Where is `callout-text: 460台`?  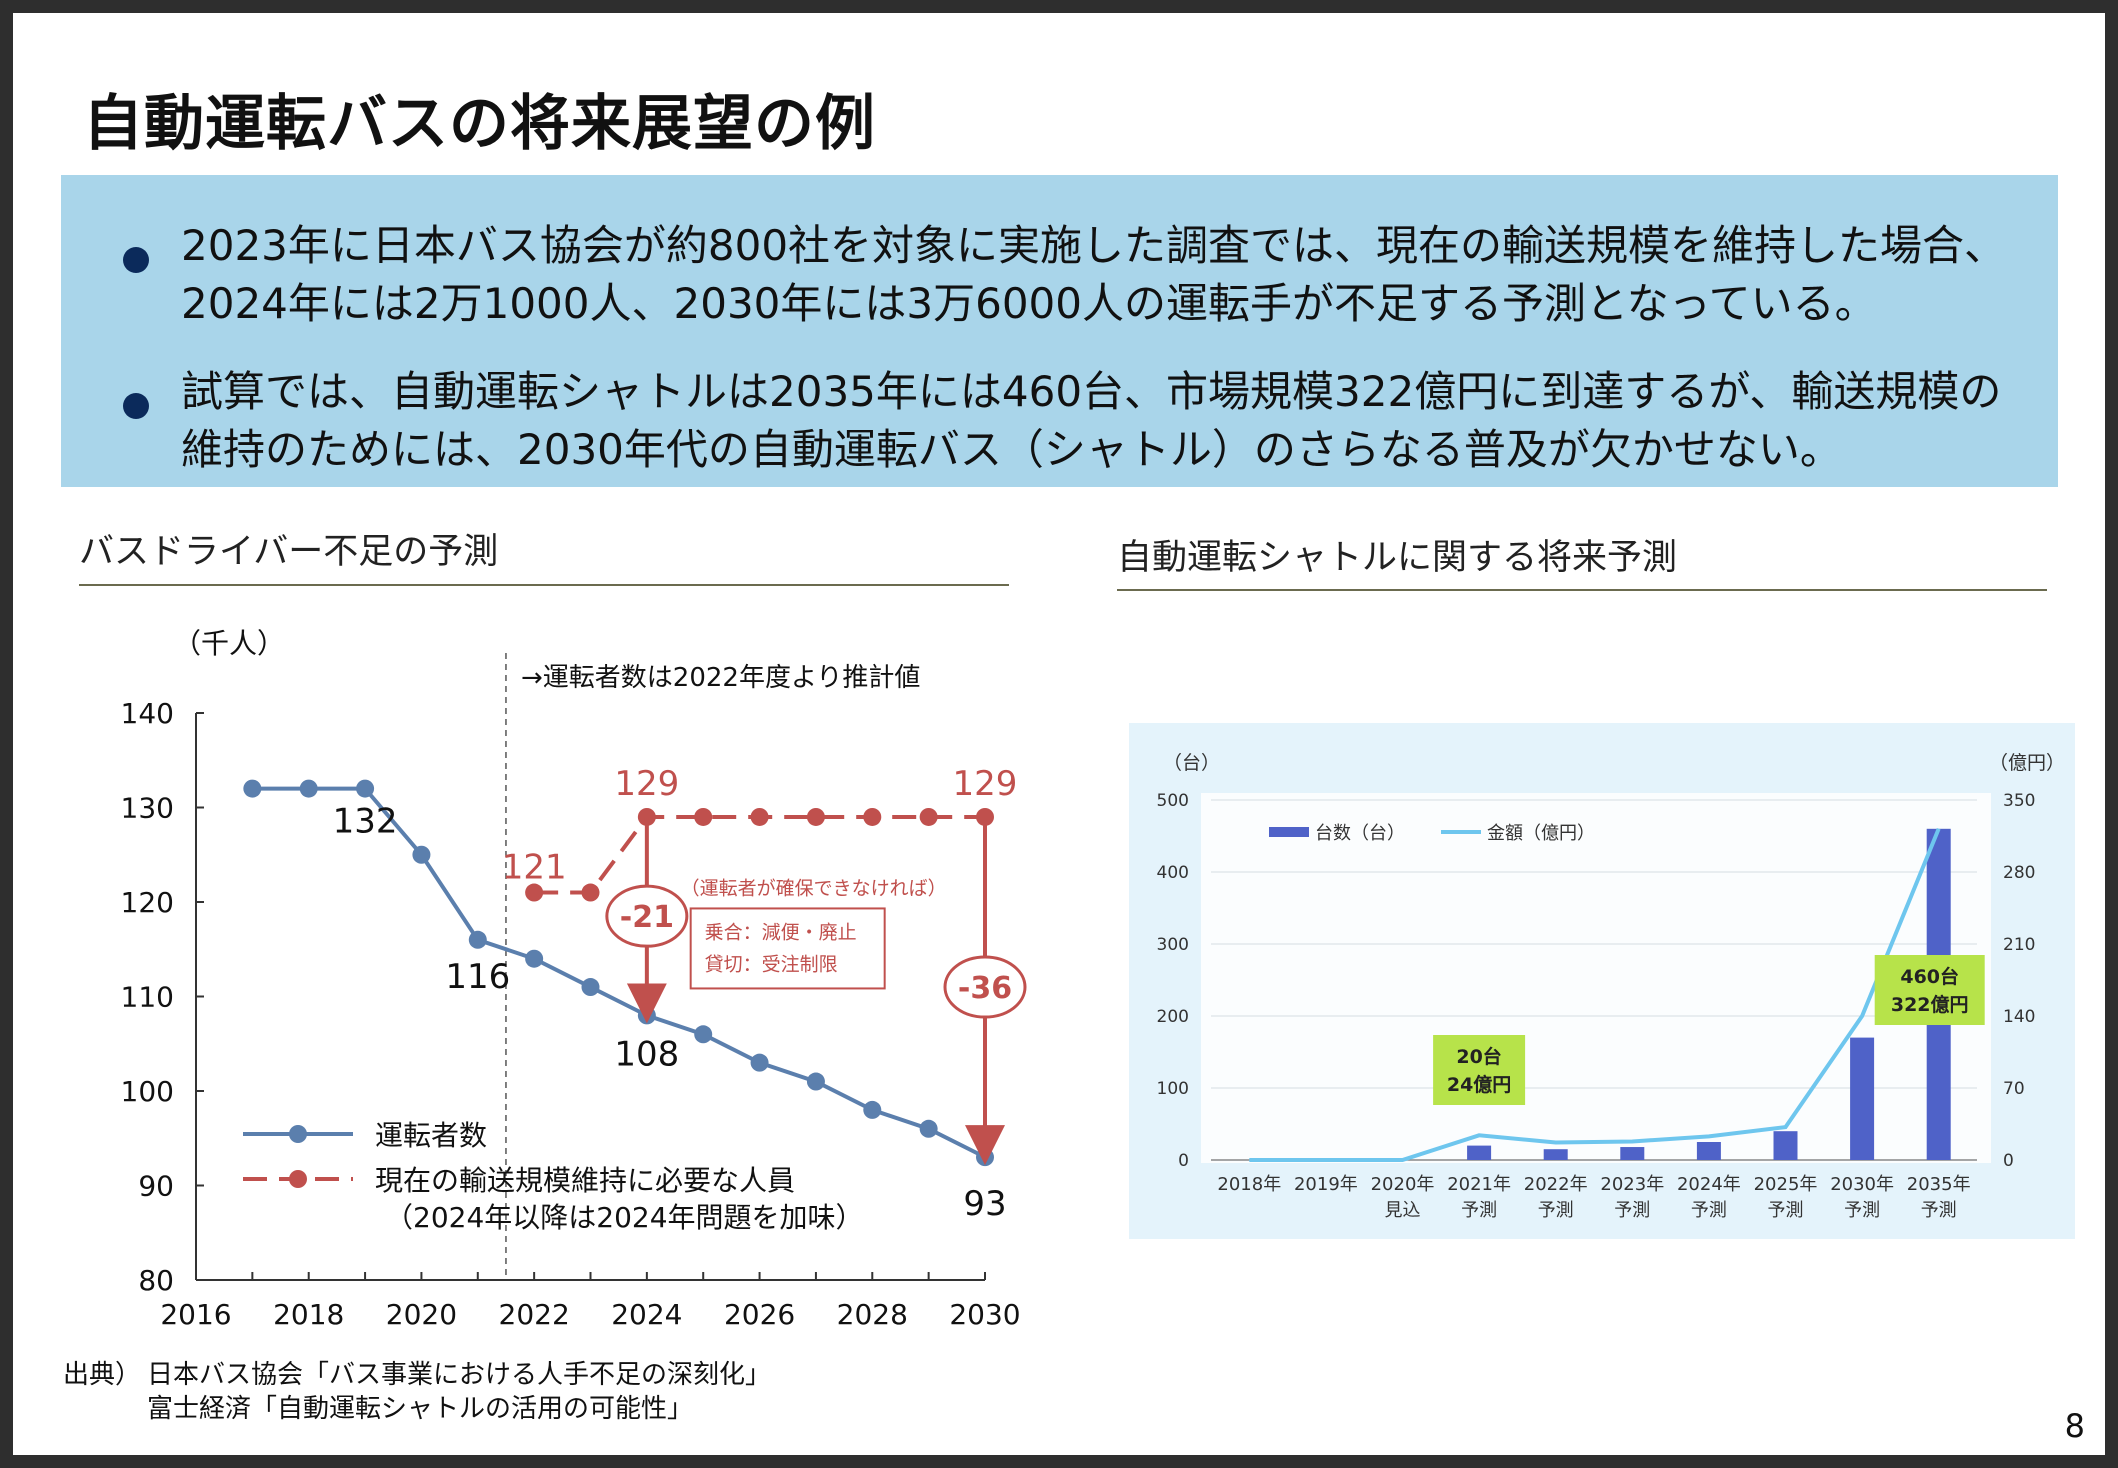 callout-text: 460台 is located at coordinates (1929, 976).